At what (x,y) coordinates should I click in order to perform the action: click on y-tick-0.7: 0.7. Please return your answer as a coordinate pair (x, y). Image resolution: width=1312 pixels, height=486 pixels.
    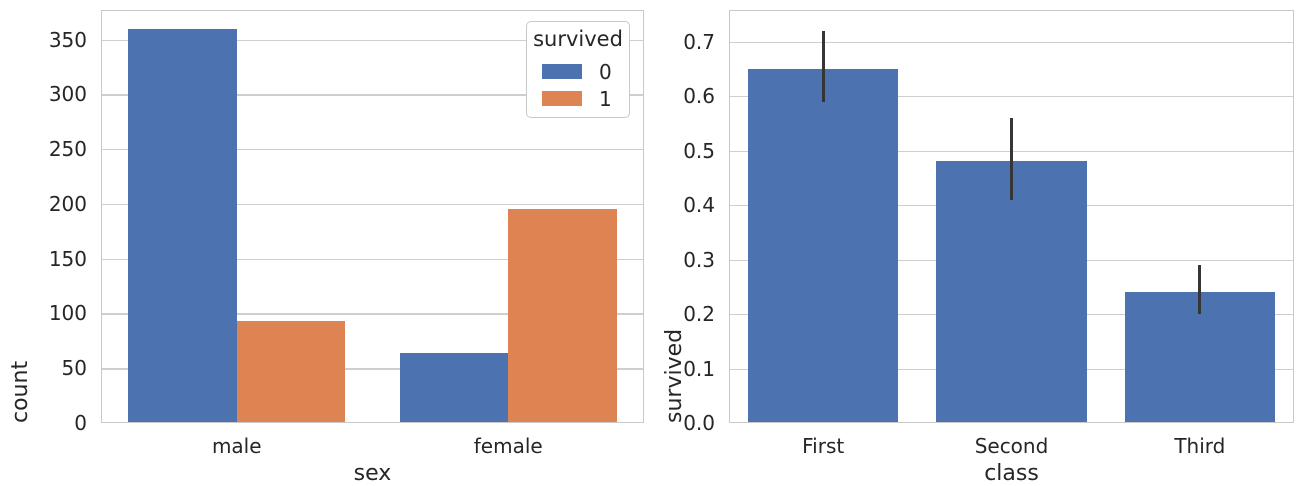
    Looking at the image, I should click on (699, 41).